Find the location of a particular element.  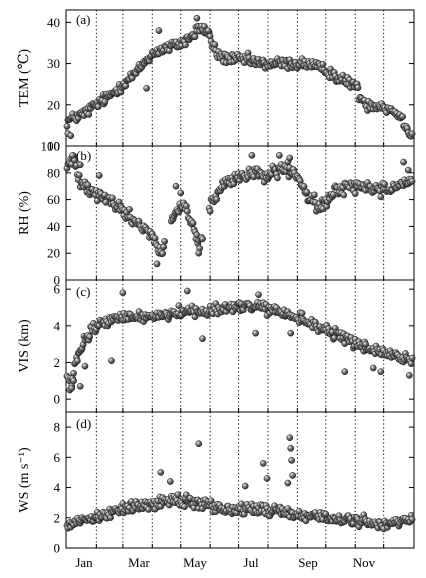

y-tick-label: 30 is located at coordinates (53, 63).